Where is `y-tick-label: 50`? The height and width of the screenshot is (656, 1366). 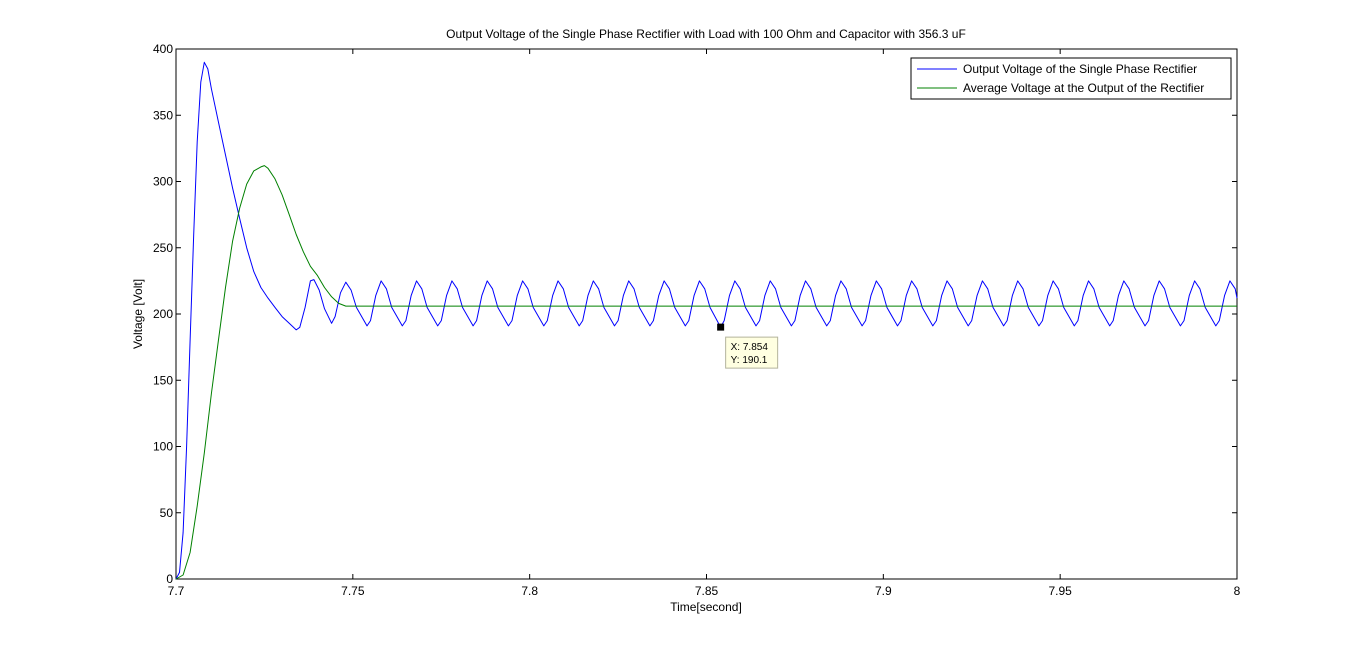 y-tick-label: 50 is located at coordinates (167, 513).